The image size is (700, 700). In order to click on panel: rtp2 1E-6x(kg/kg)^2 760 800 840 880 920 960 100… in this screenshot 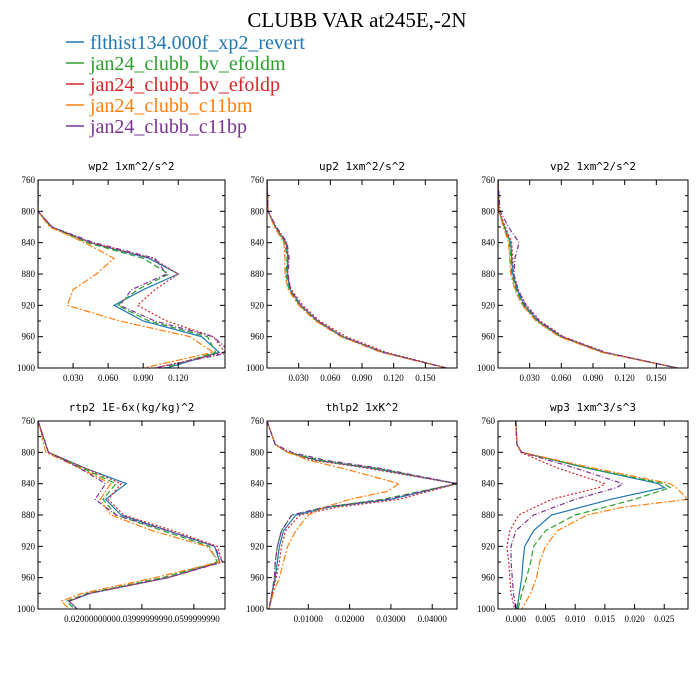, I will do `click(121, 512)`.